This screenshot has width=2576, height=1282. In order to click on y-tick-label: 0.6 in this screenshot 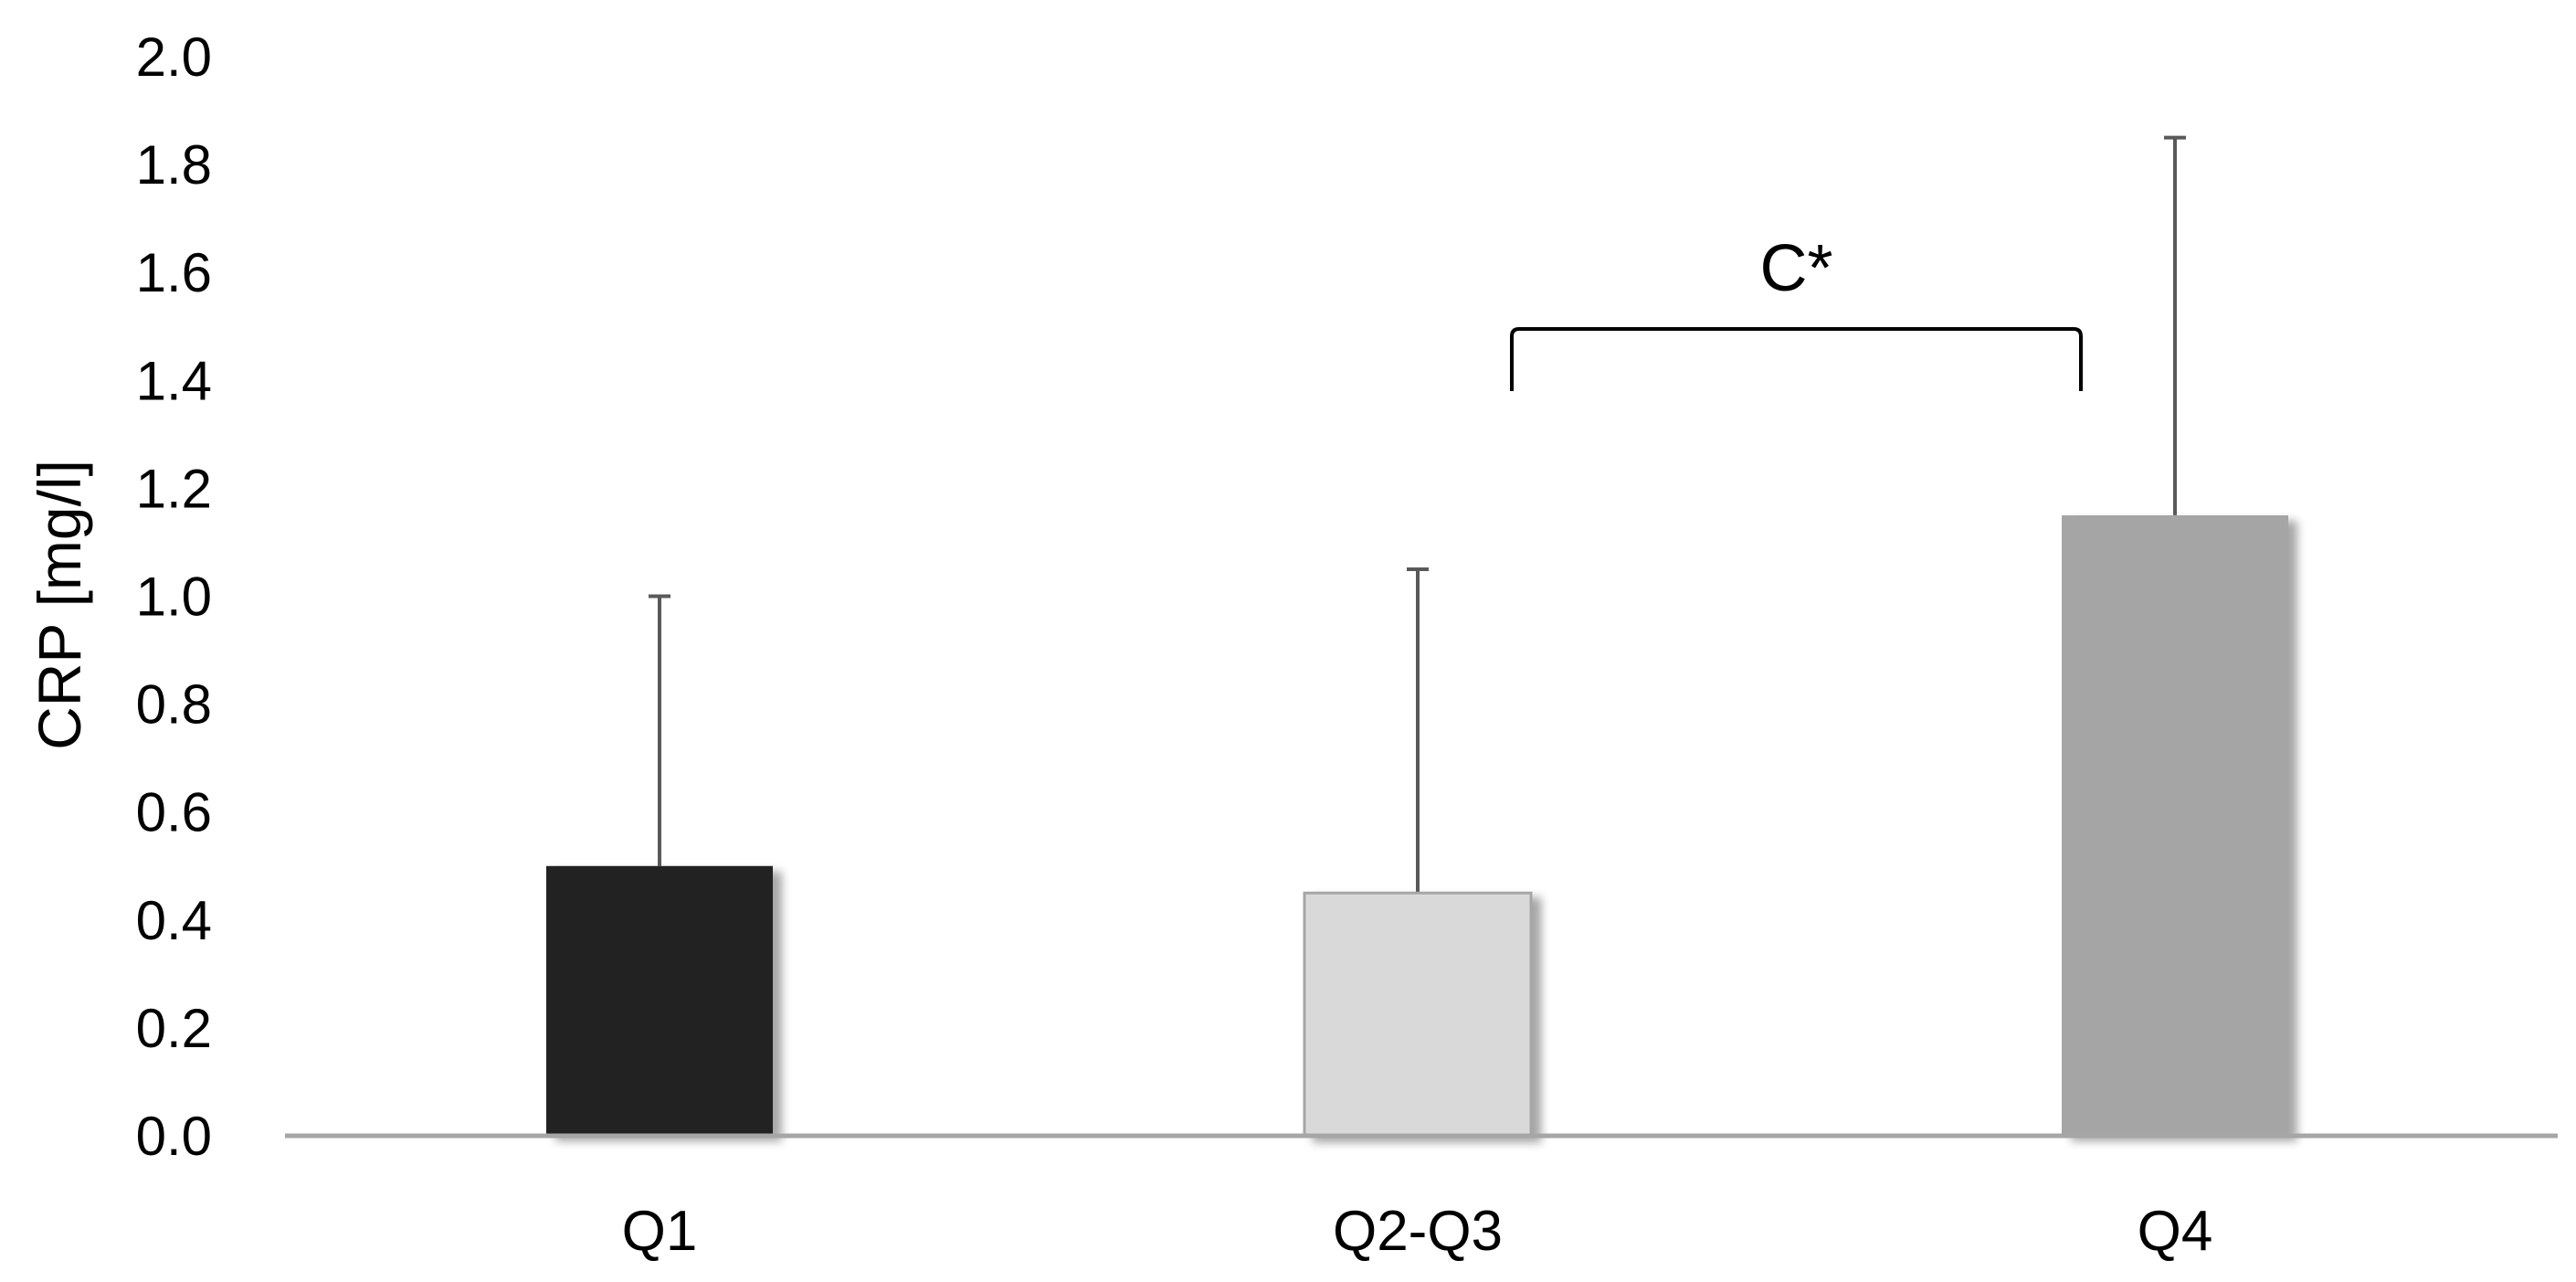, I will do `click(174, 812)`.